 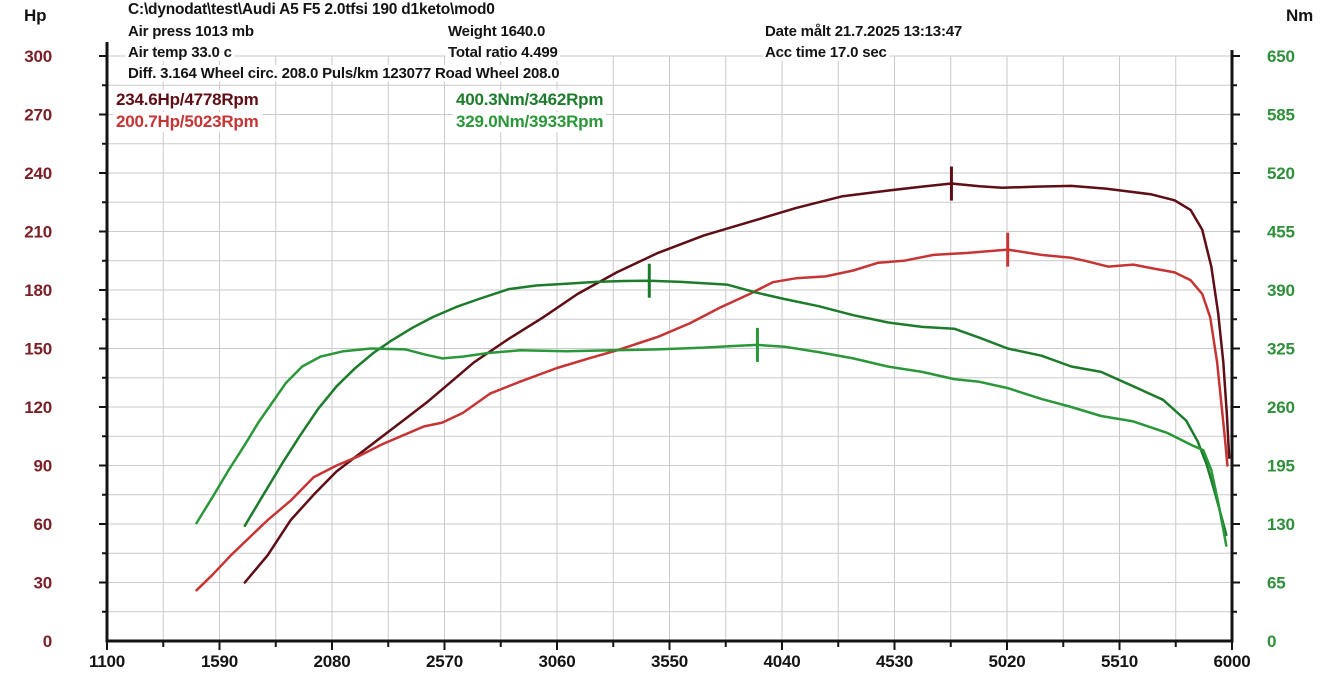 What do you see at coordinates (1281, 407) in the screenshot?
I see `nm-tick-label: 260` at bounding box center [1281, 407].